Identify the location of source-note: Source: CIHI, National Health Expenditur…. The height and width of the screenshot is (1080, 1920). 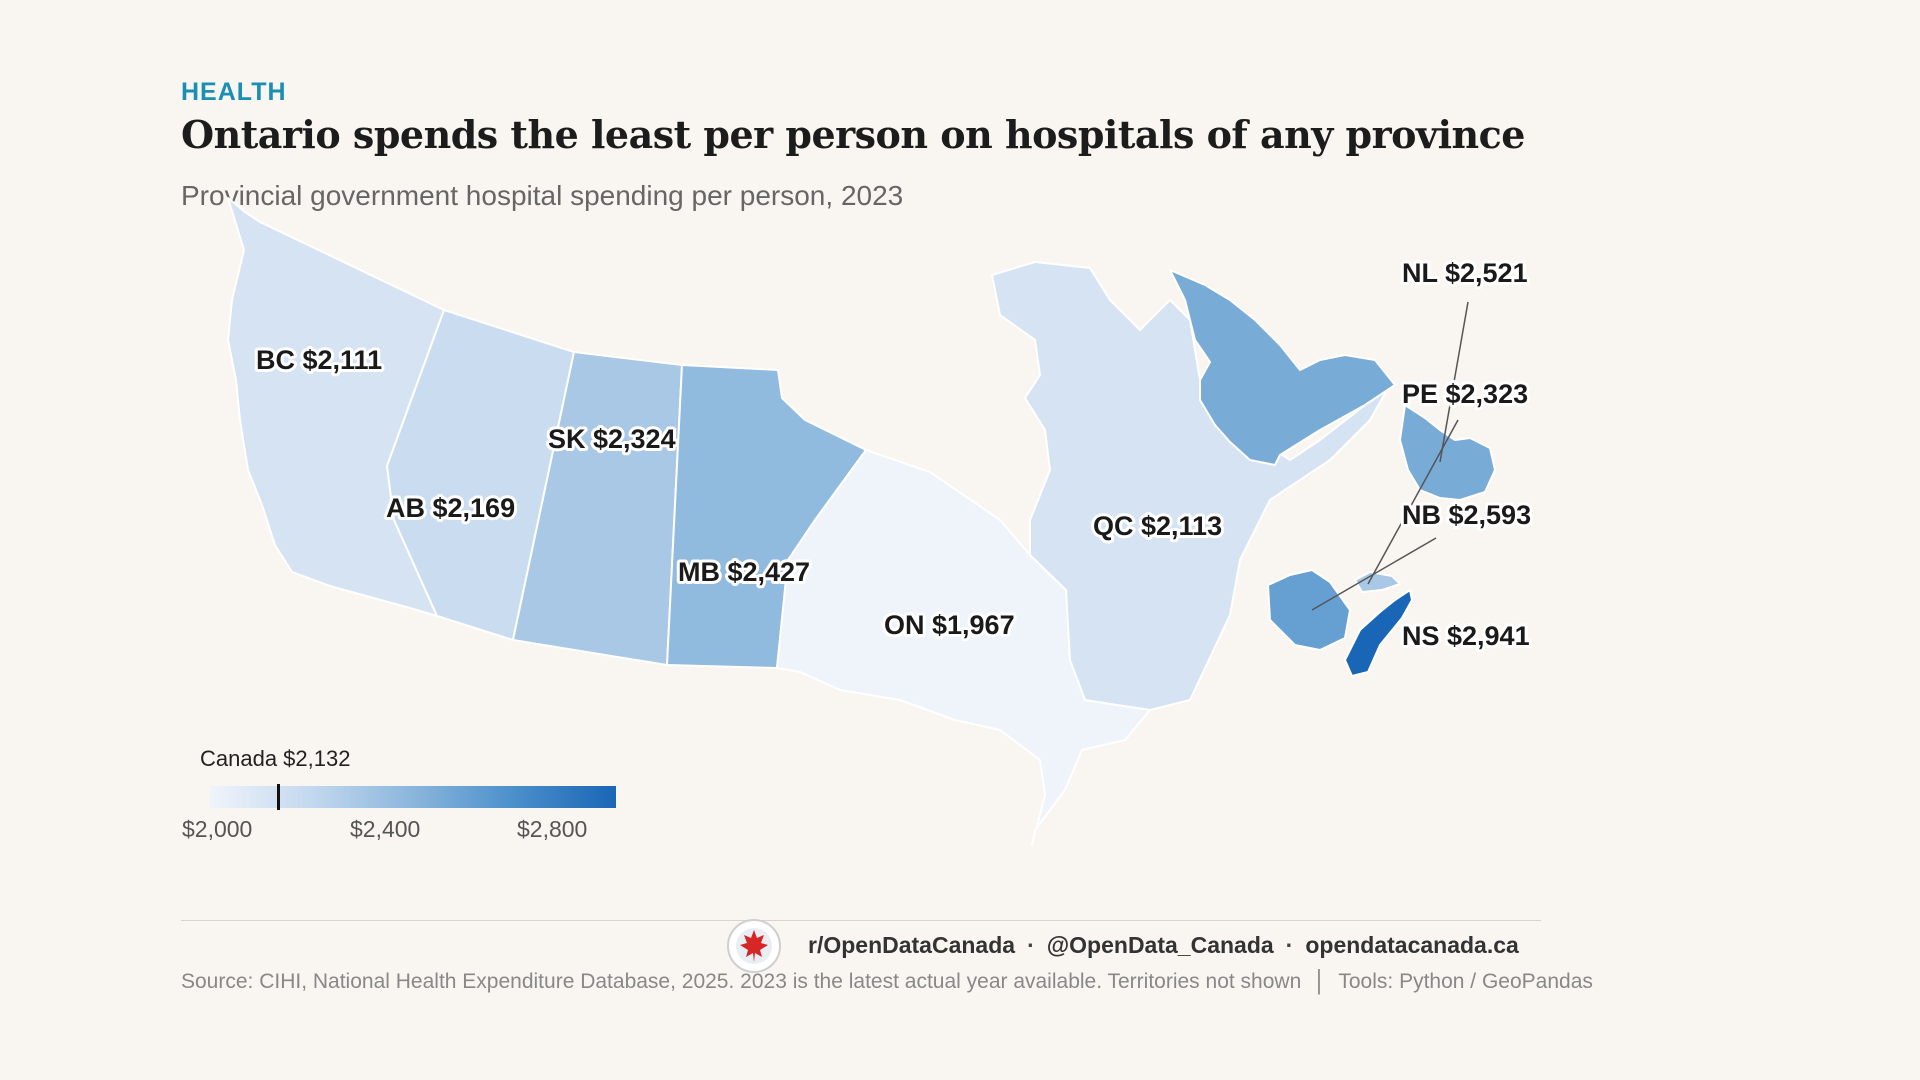
(887, 982).